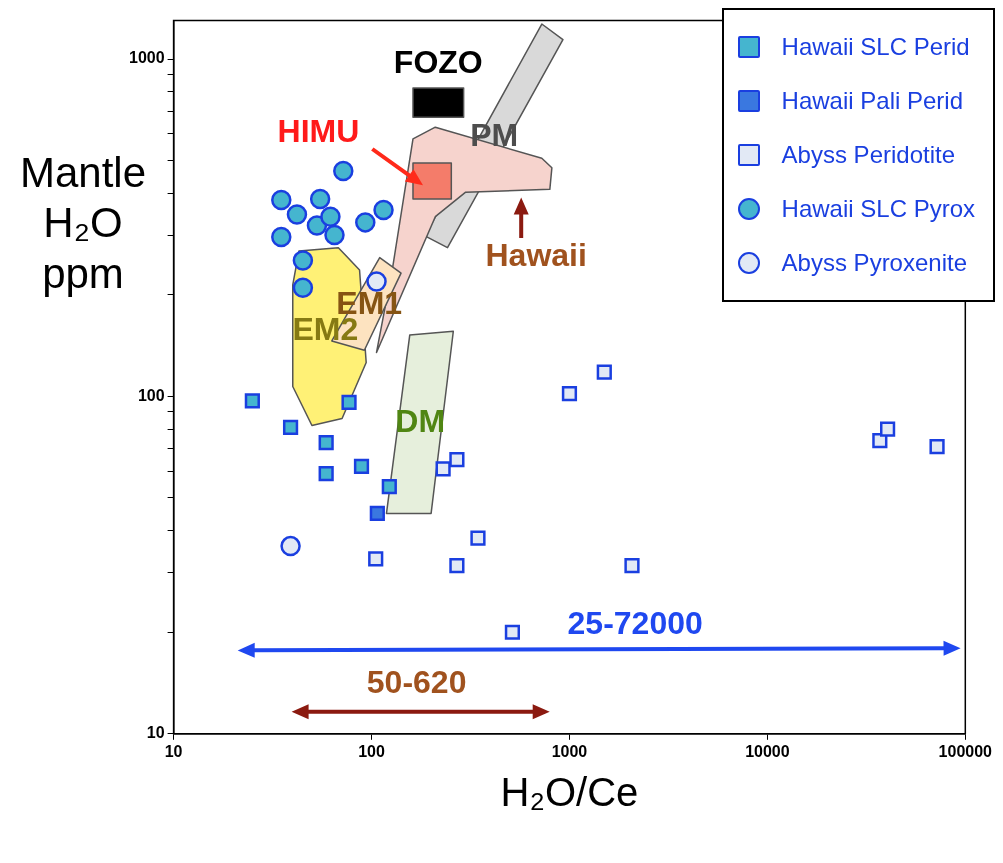 This screenshot has width=1003, height=863. What do you see at coordinates (536, 255) in the screenshot?
I see `annotation: Hawaii` at bounding box center [536, 255].